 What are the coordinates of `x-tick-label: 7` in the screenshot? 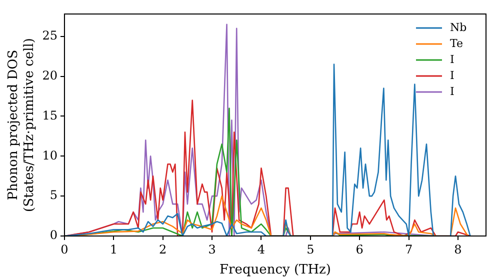 It's located at (408, 249).